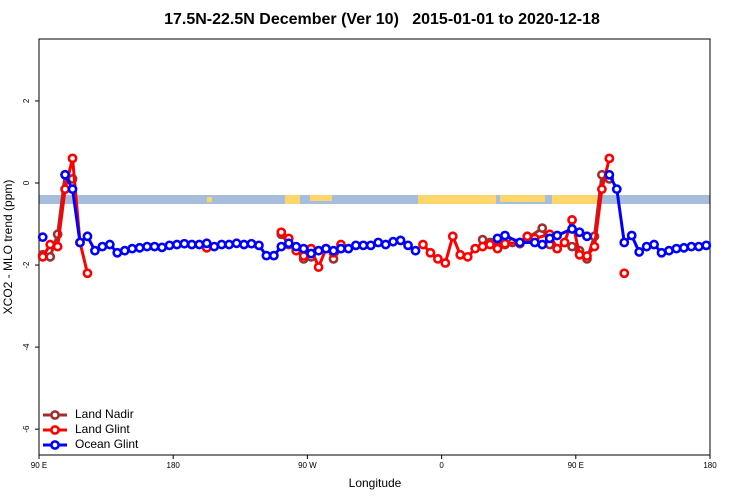 The width and height of the screenshot is (750, 500). Describe the element at coordinates (374, 199) in the screenshot. I see `ocean-band` at that location.